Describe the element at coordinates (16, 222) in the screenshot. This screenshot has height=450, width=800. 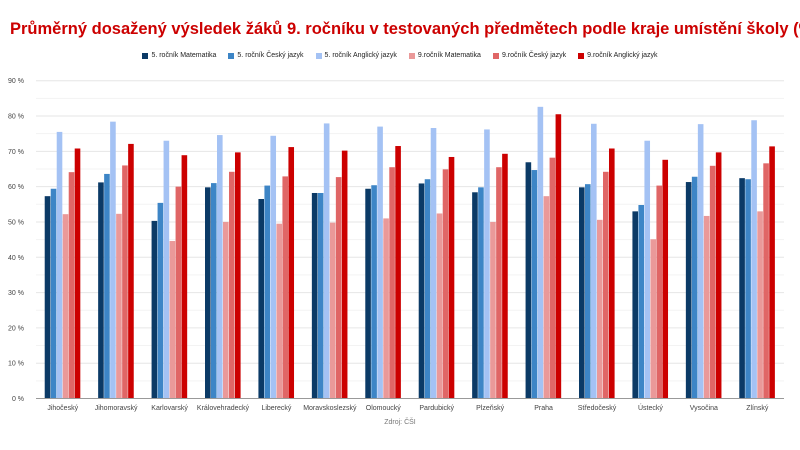
I see `y-tick-label: 50 %` at that location.